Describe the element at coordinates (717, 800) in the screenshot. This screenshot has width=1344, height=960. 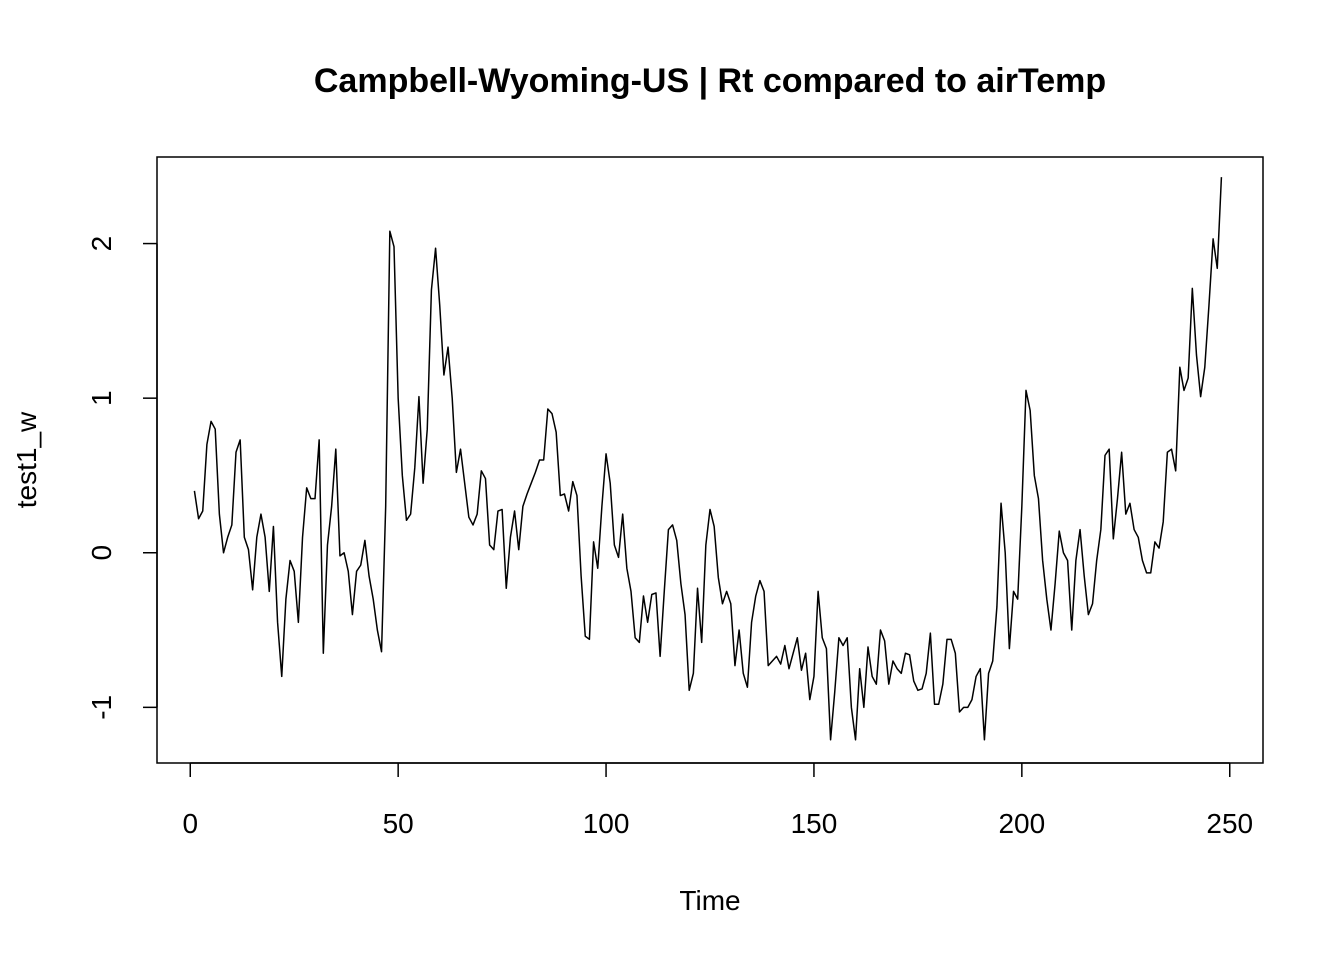
I see `x-axis: 0 50 100 150 200 250` at that location.